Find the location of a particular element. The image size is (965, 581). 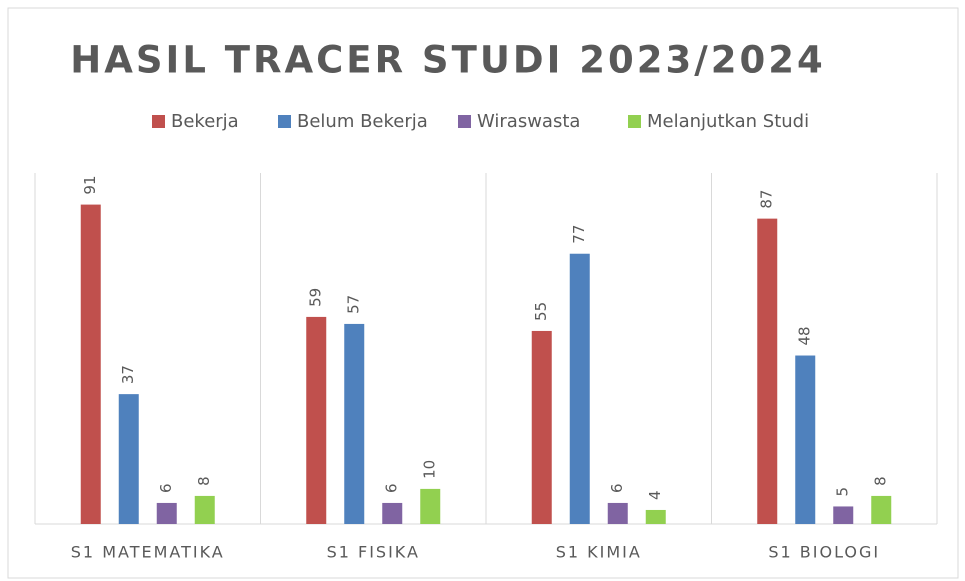

data-label: 59 is located at coordinates (316, 297).